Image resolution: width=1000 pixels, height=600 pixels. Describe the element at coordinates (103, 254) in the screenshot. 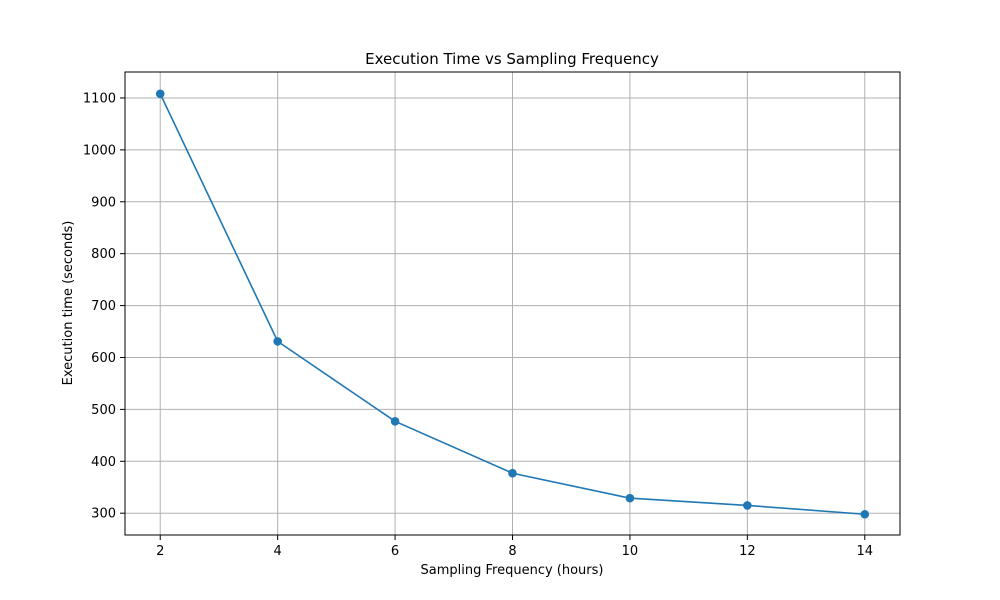

I see `y-tick-label: 800` at that location.